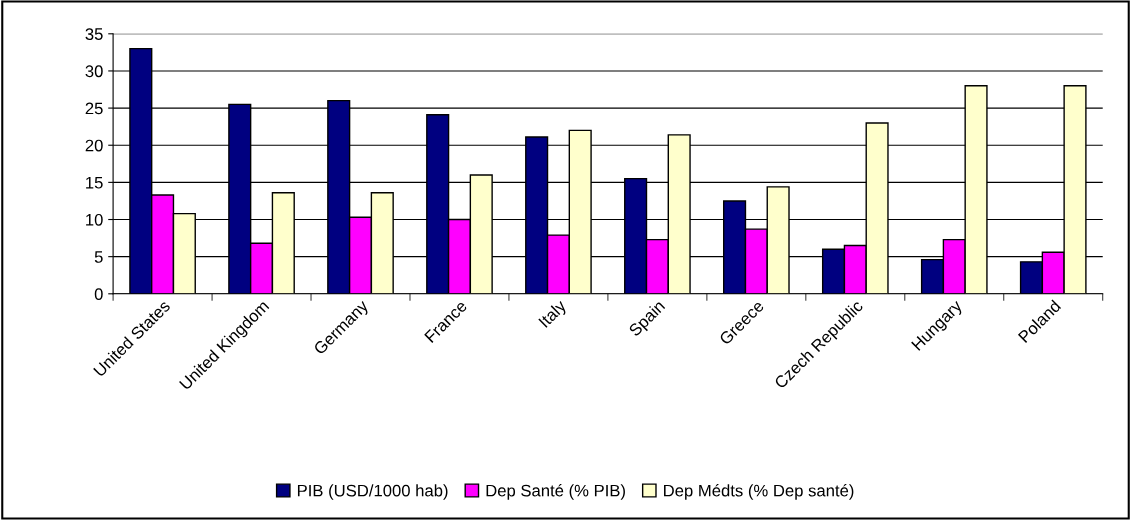 This screenshot has height=520, width=1131. I want to click on legend-label: PIB (USD/1000 hab), so click(372, 492).